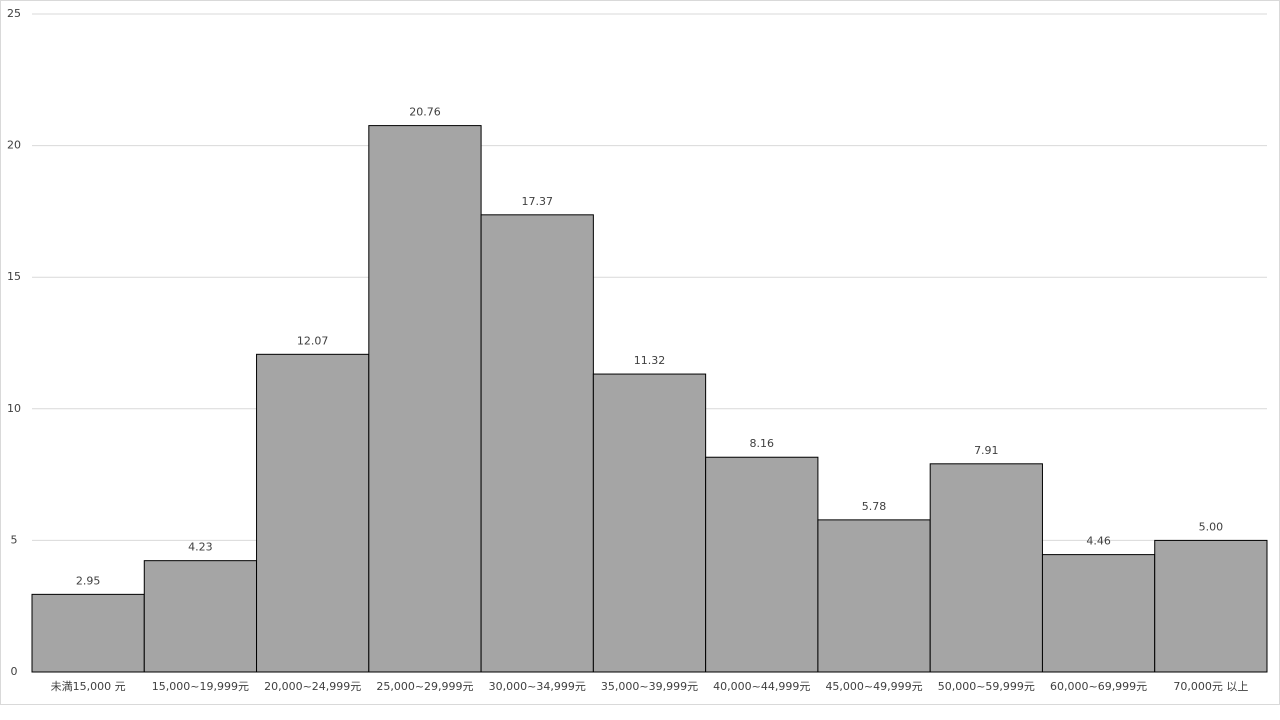 Image resolution: width=1280 pixels, height=720 pixels. Describe the element at coordinates (14, 13) in the screenshot. I see `y-tick-label: 25` at that location.